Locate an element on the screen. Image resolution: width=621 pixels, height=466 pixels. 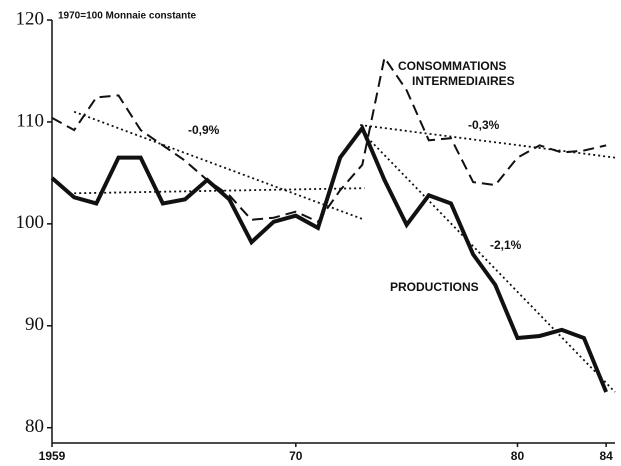
chart-subtitle: 1970=100 Monnaie constante is located at coordinates (127, 16).